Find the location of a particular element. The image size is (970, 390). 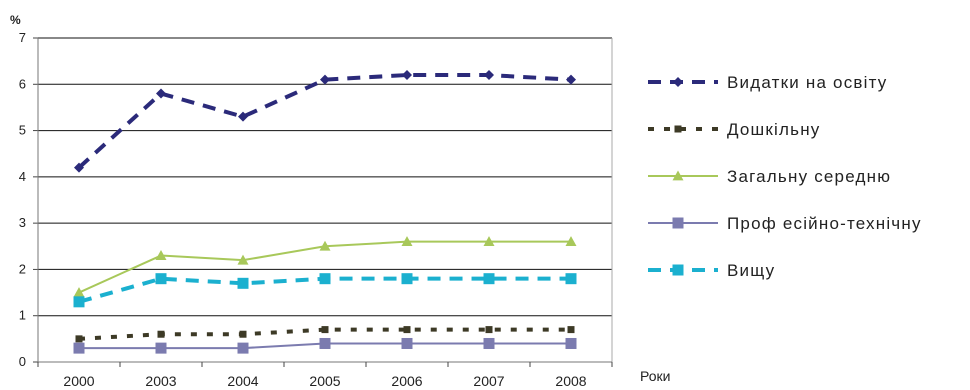

x-axis-label: Роки is located at coordinates (655, 376).